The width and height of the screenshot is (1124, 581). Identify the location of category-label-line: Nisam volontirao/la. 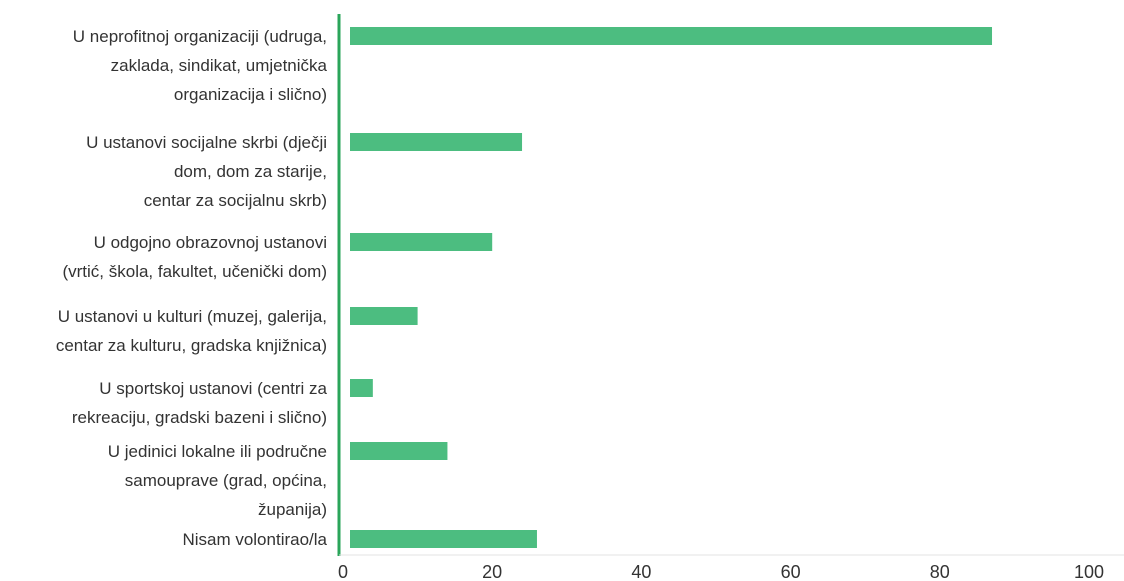
(254, 539).